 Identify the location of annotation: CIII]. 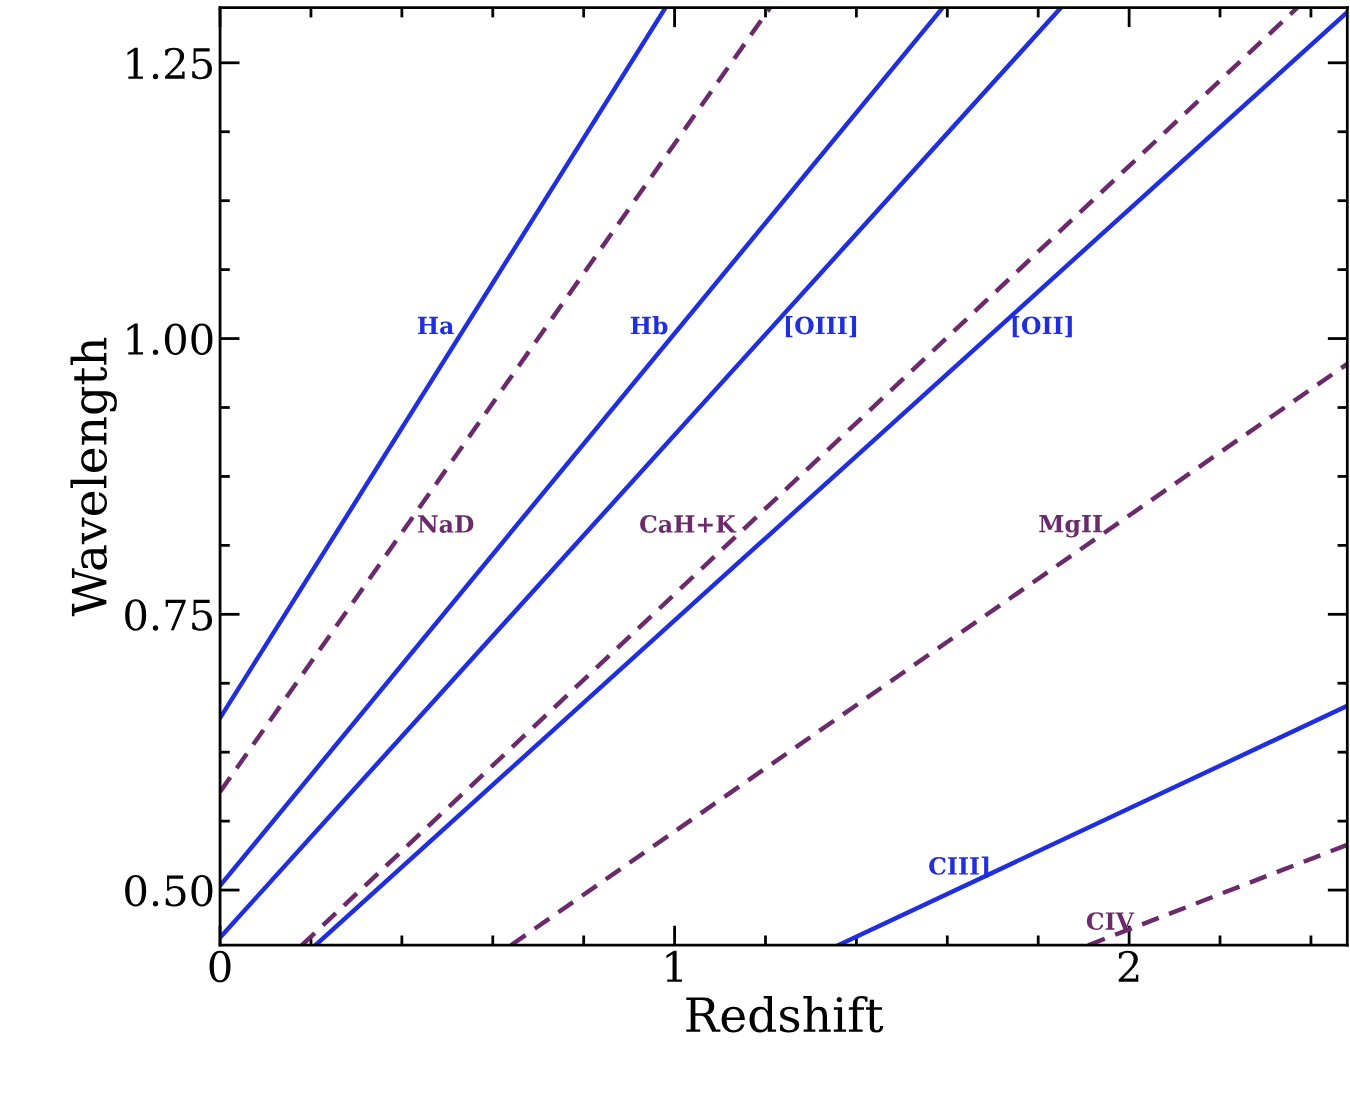
(959, 867).